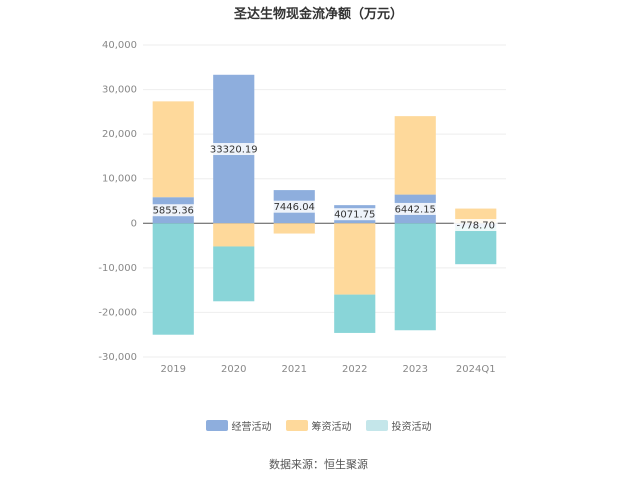  I want to click on y-tick-label: 40,000, so click(119, 45).